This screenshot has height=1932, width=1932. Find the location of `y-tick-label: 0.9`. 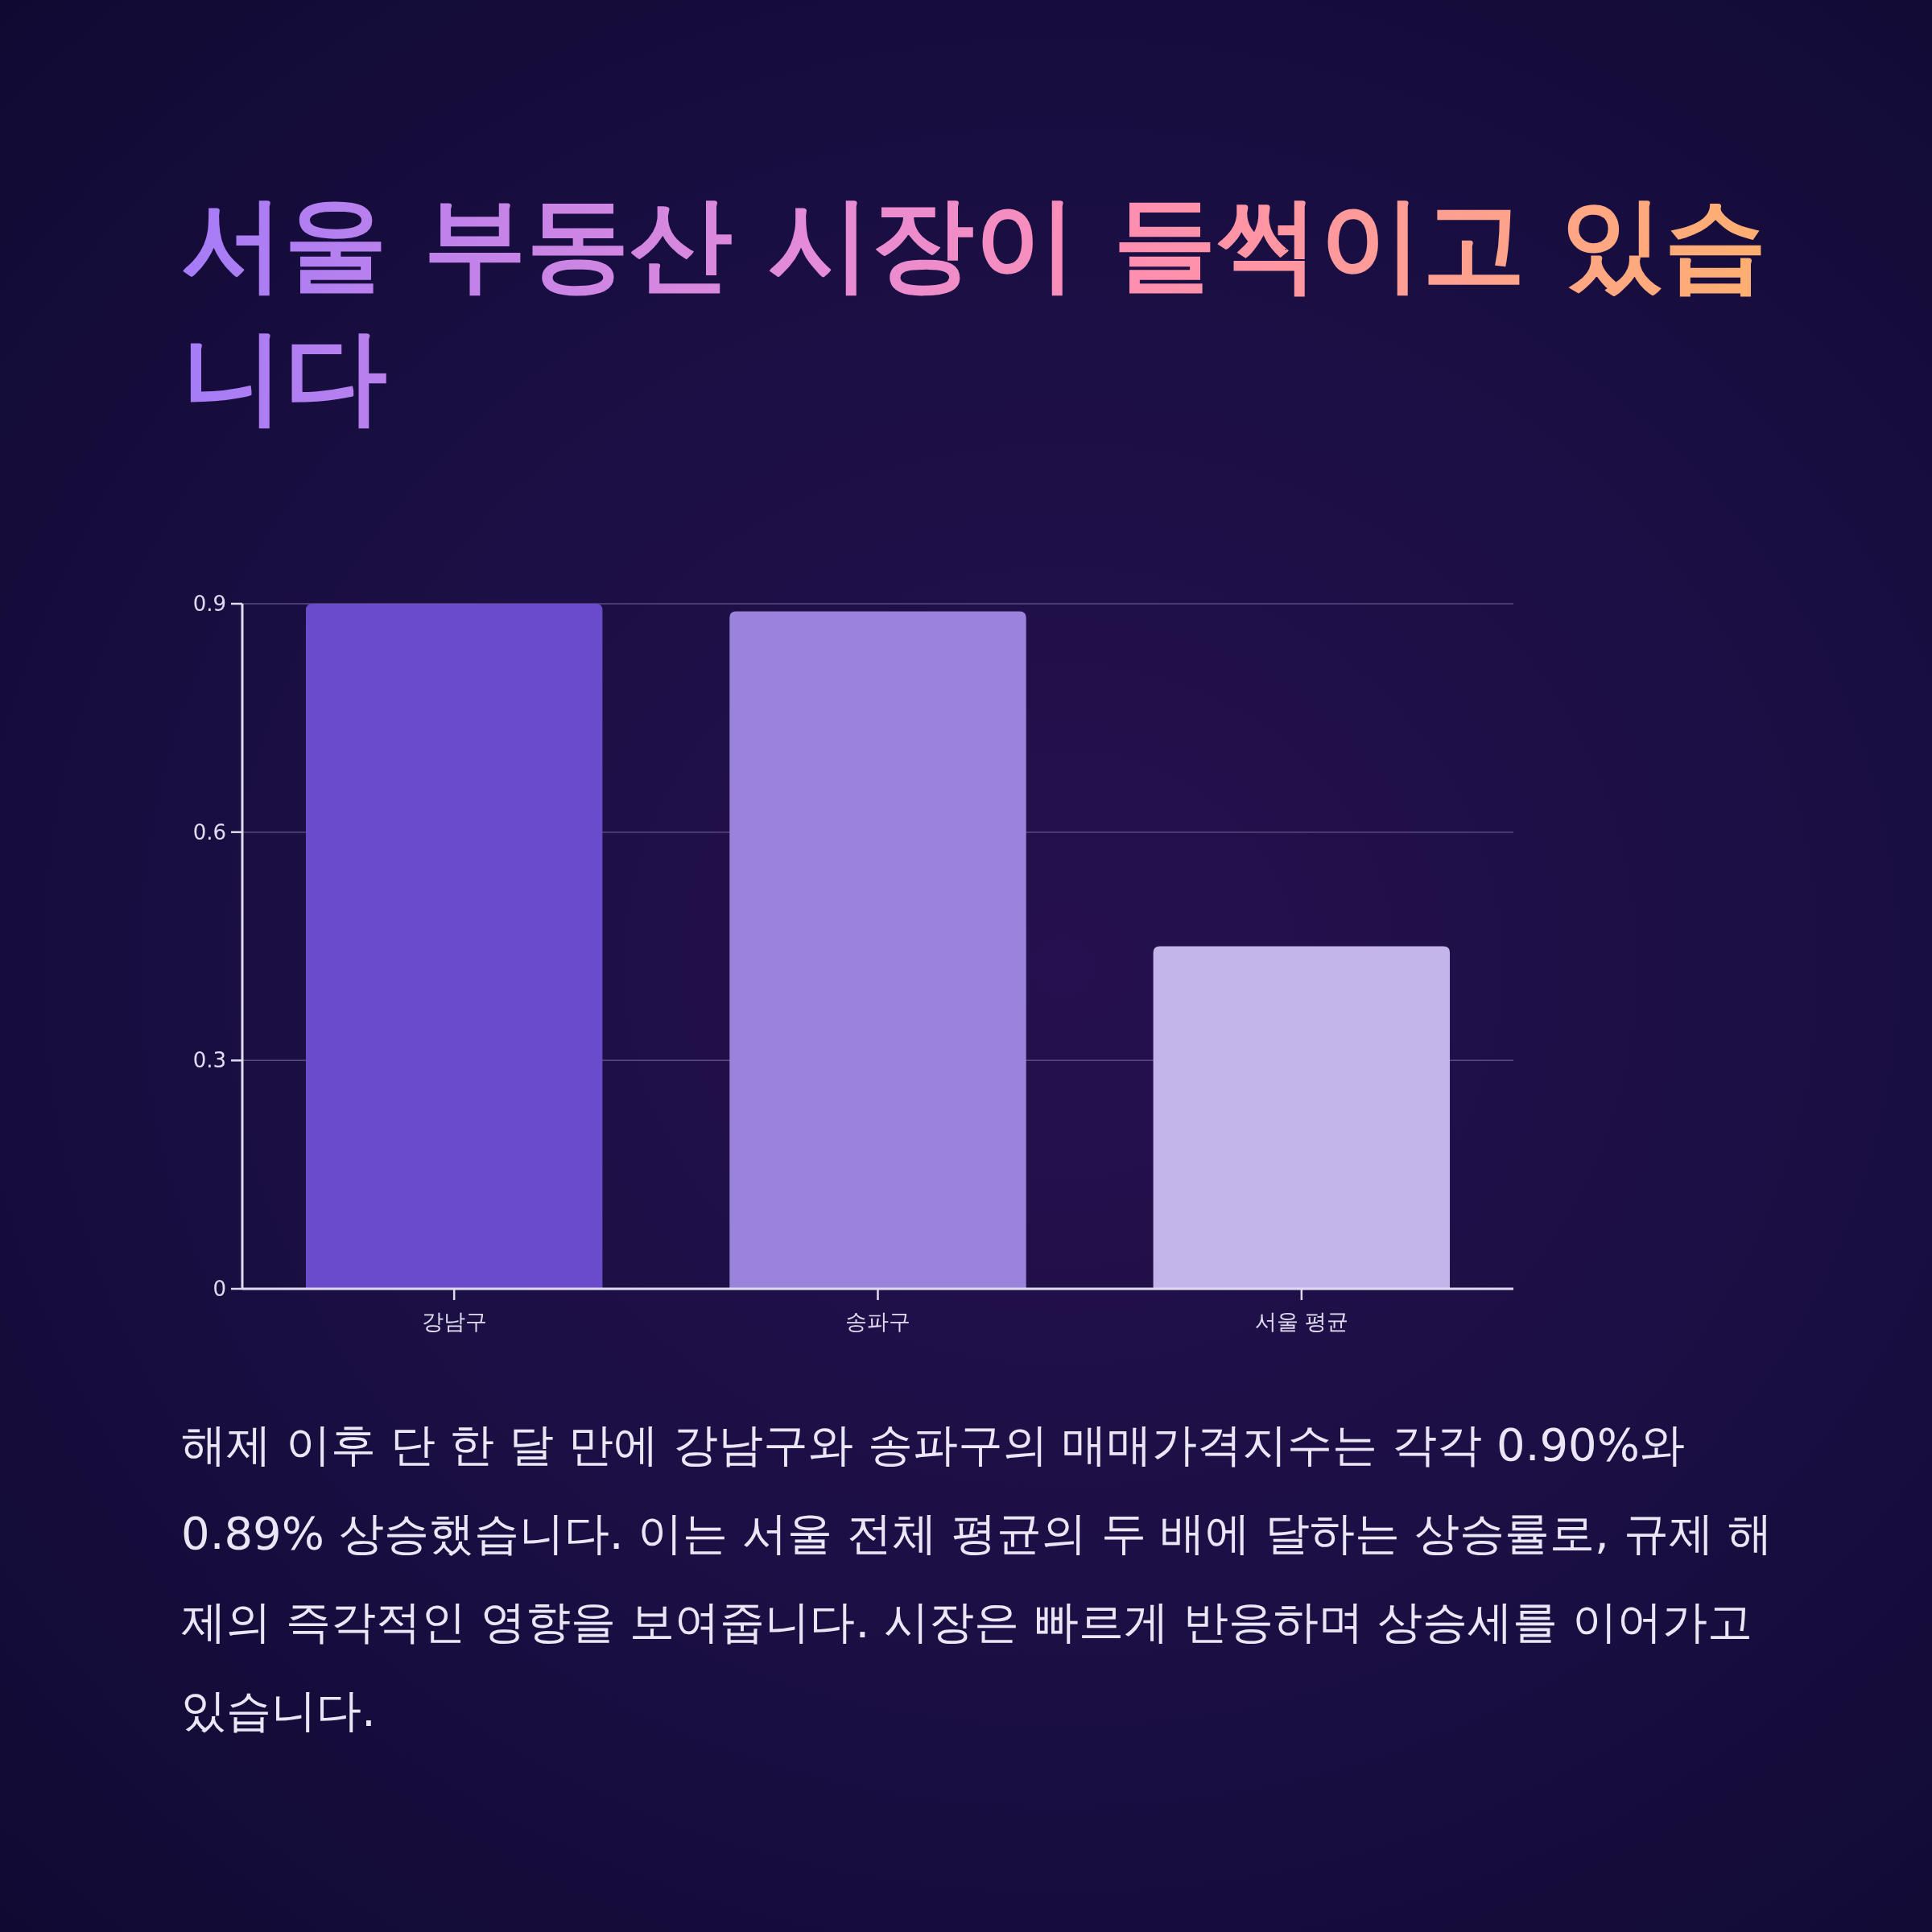

y-tick-label: 0.9 is located at coordinates (209, 604).